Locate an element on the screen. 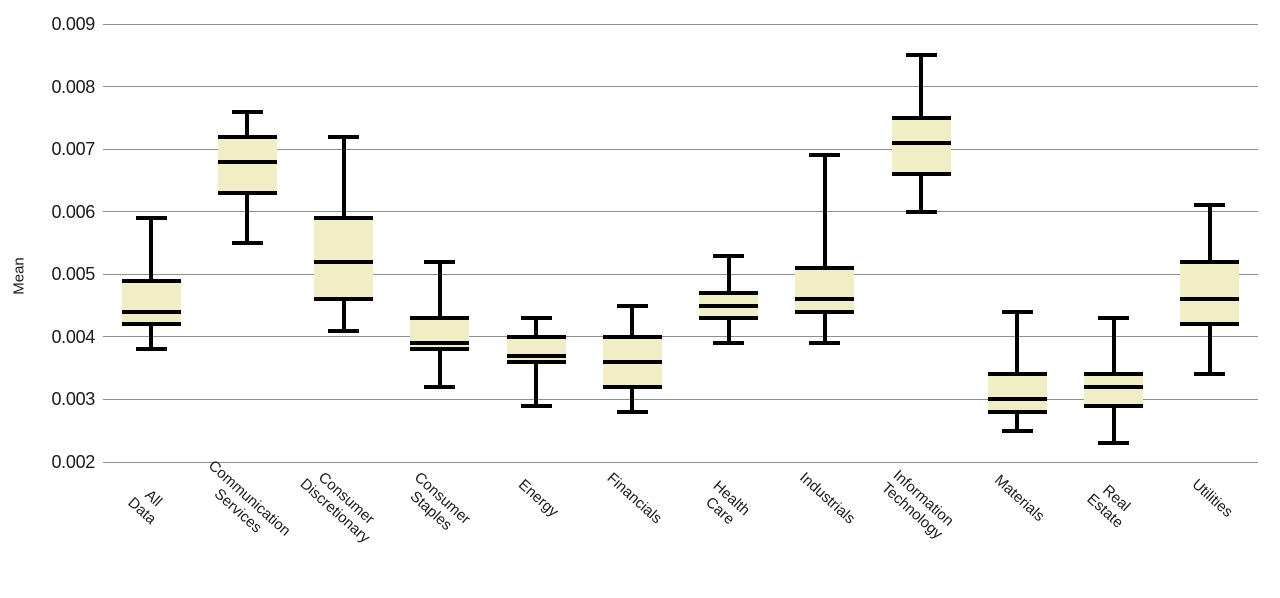 The height and width of the screenshot is (598, 1280). y-tick-label: 0.005 is located at coordinates (73, 274).